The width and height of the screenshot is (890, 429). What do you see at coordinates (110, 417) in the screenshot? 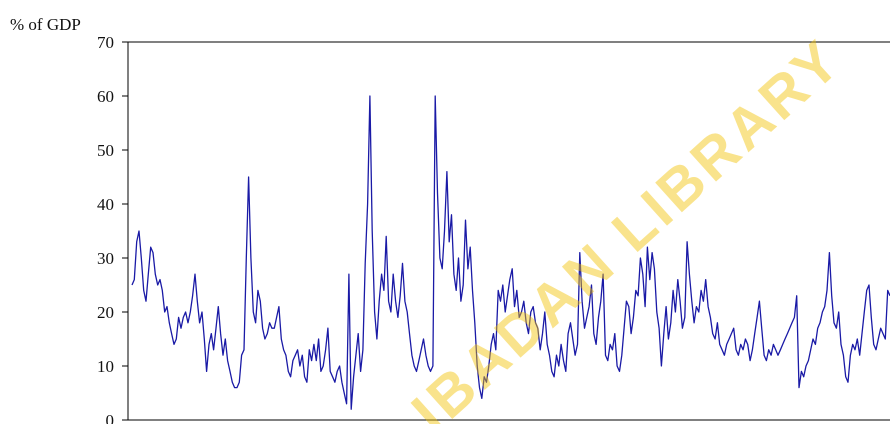
I see `y-tick-label: 0` at bounding box center [110, 417].